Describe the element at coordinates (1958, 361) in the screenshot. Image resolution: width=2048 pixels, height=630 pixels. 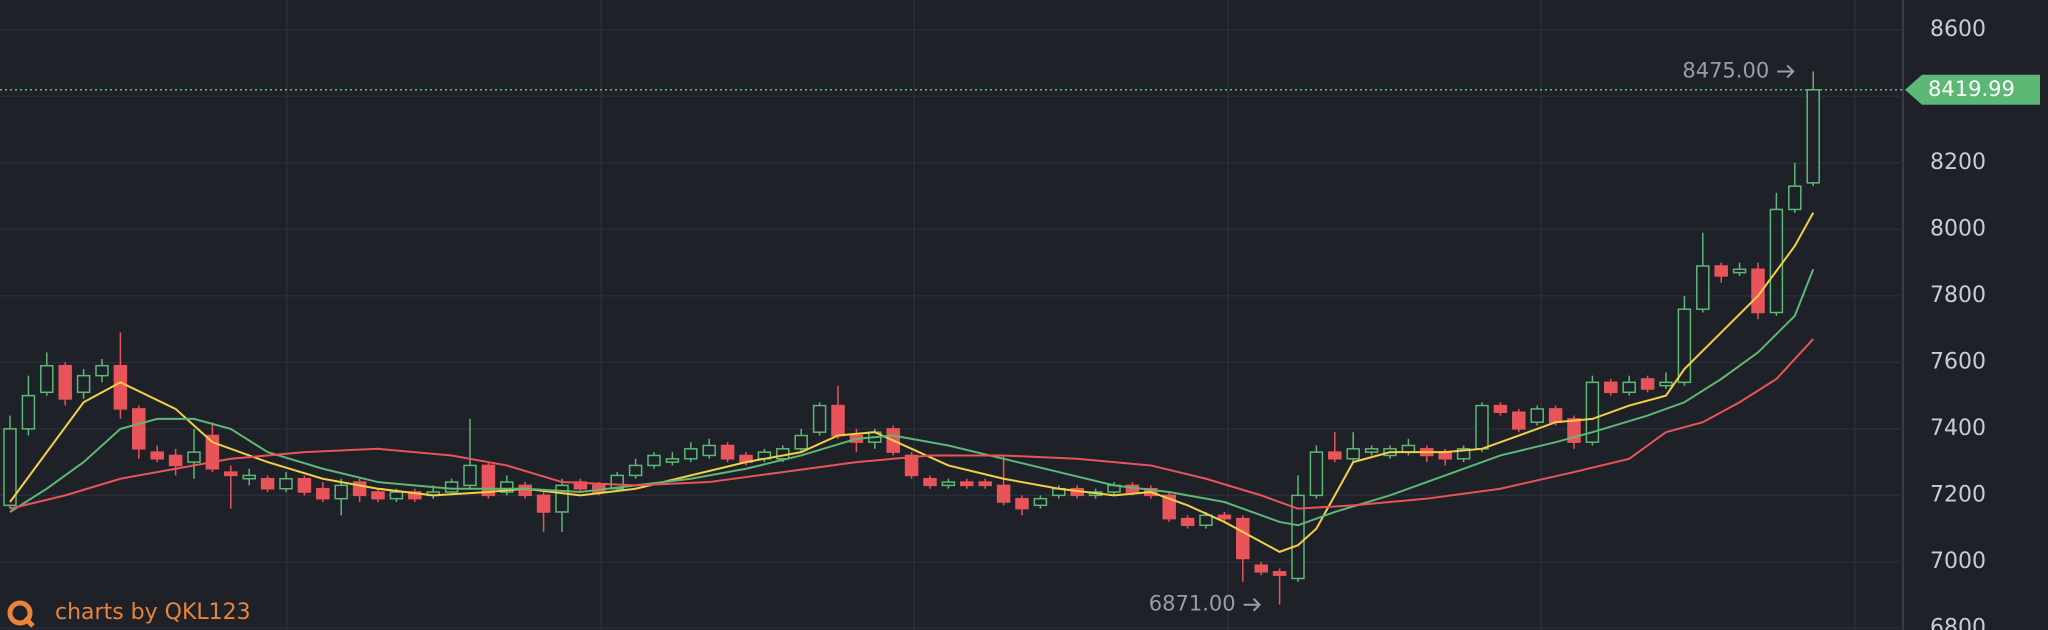
I see `y-tick-label: 7600` at that location.